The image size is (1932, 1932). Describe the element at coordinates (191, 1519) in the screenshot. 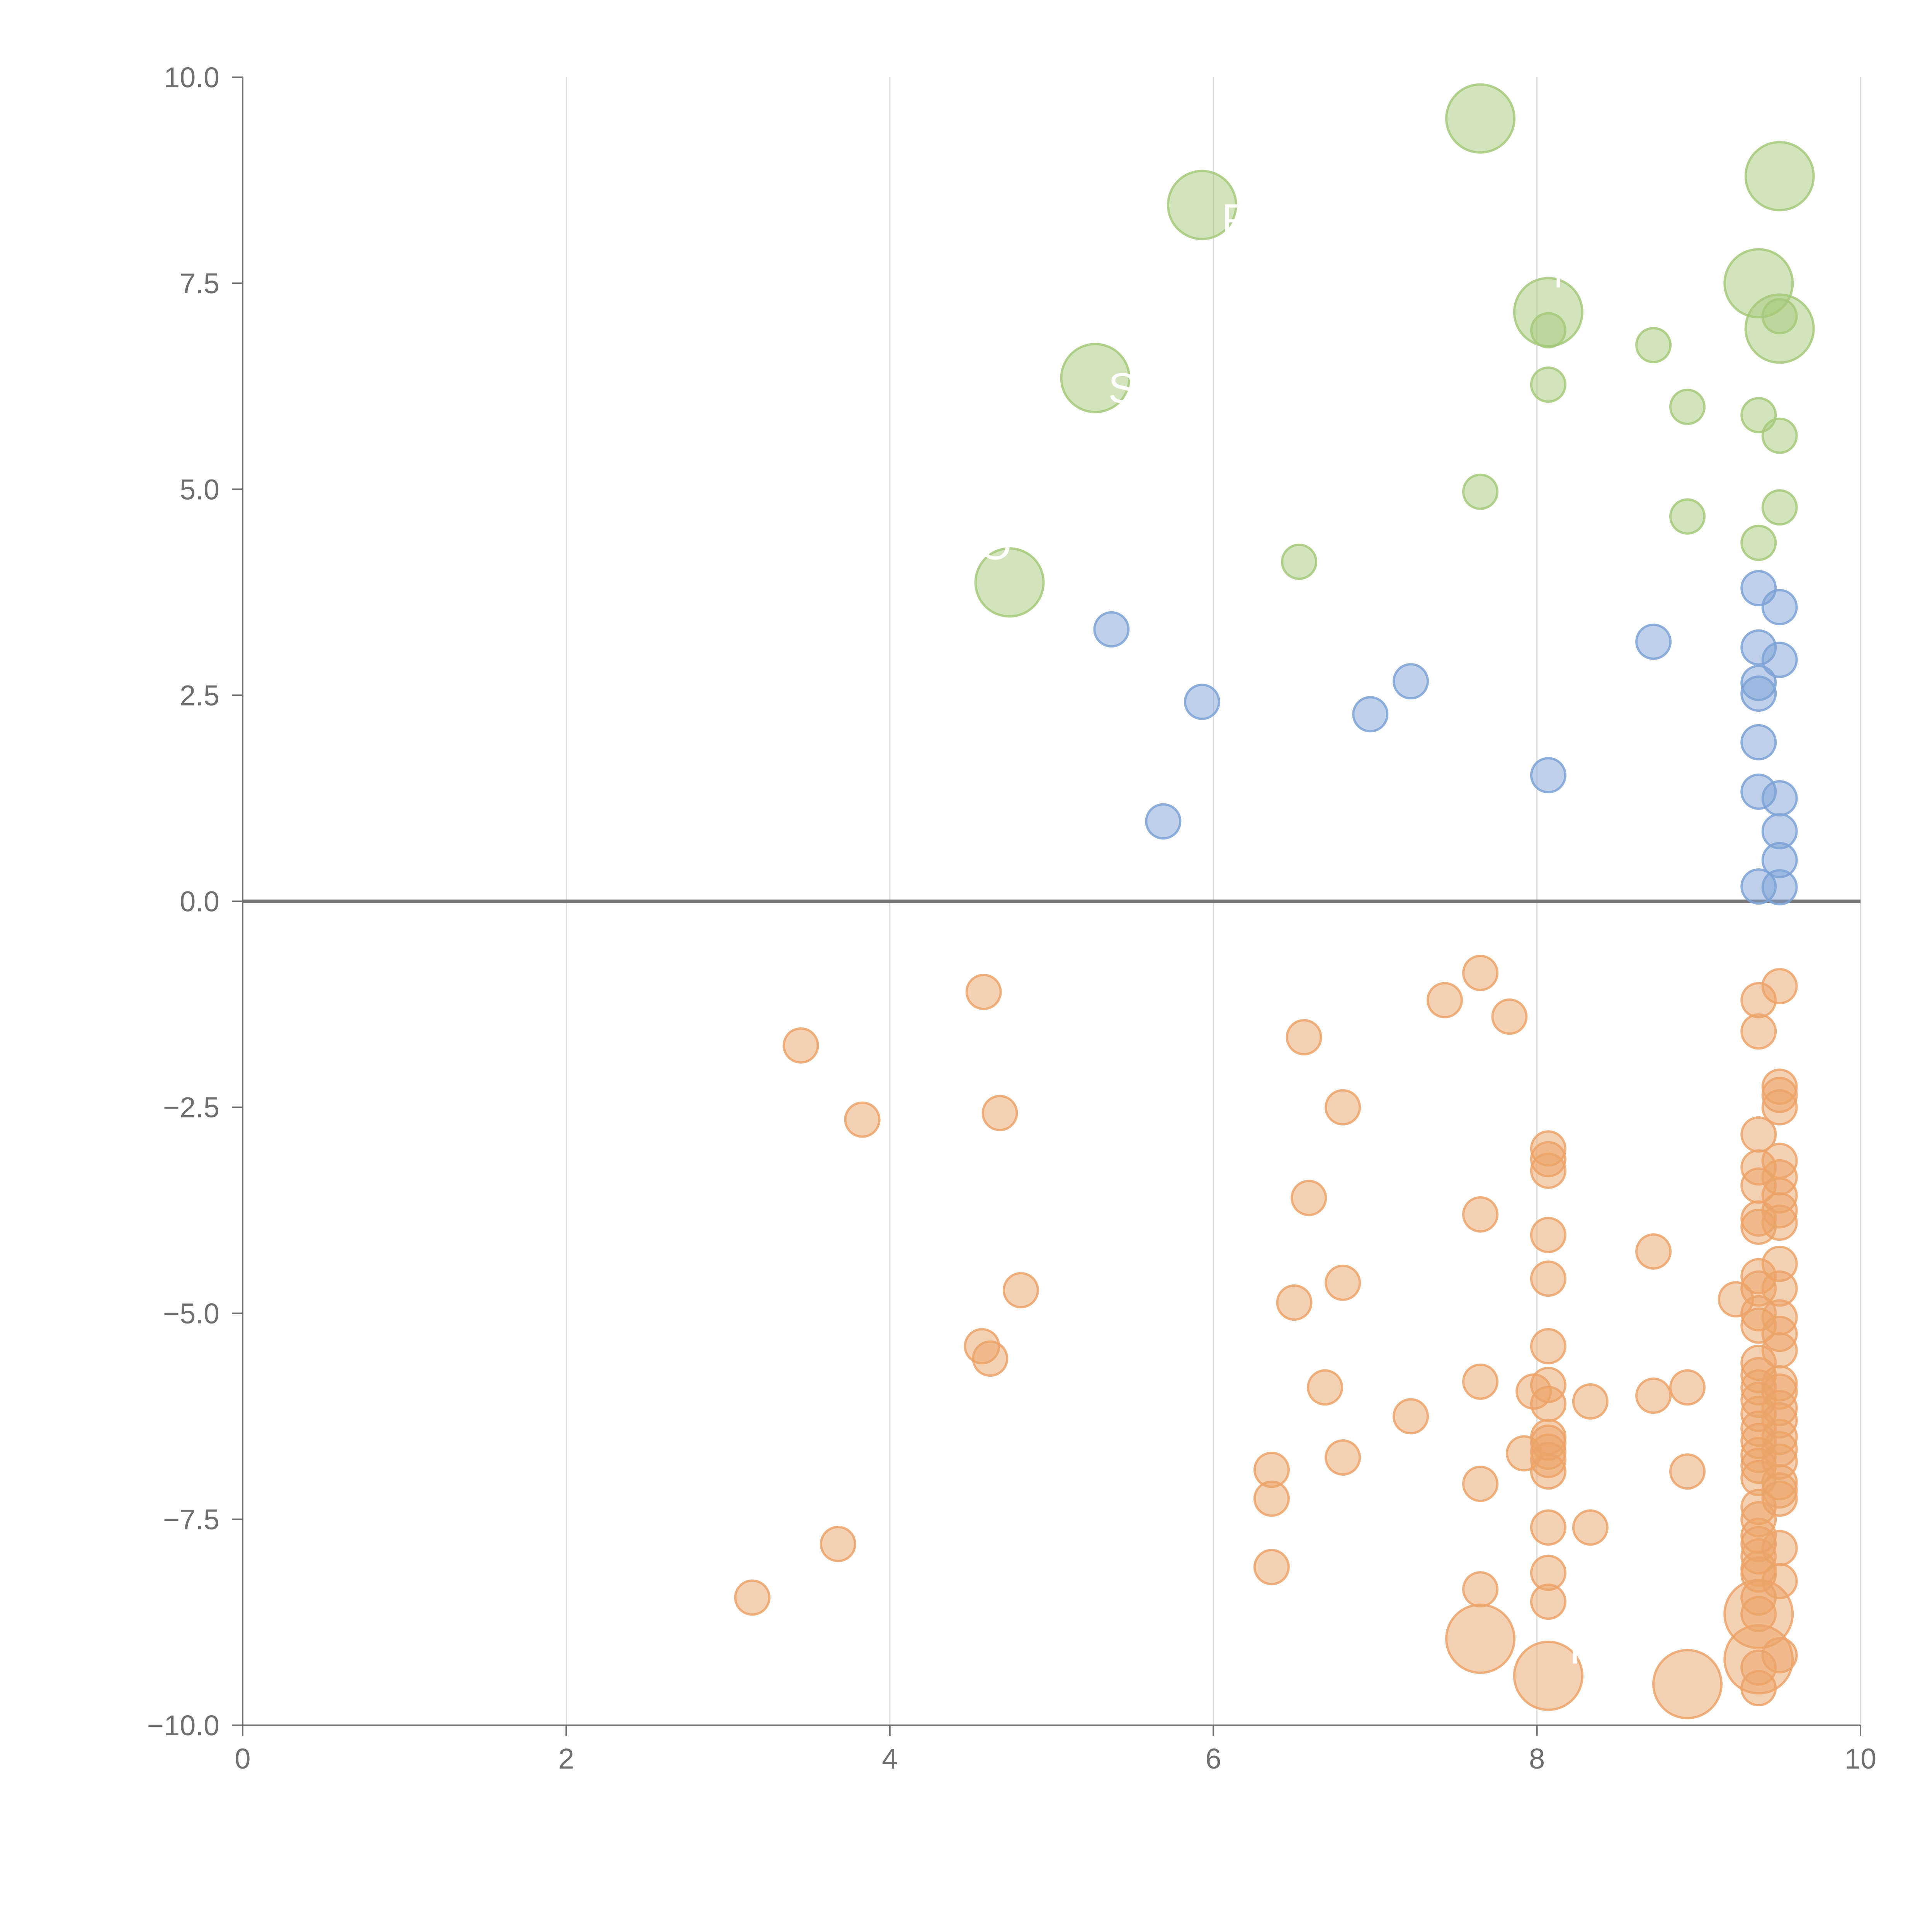

I see `y-tick-label: −7.5` at that location.